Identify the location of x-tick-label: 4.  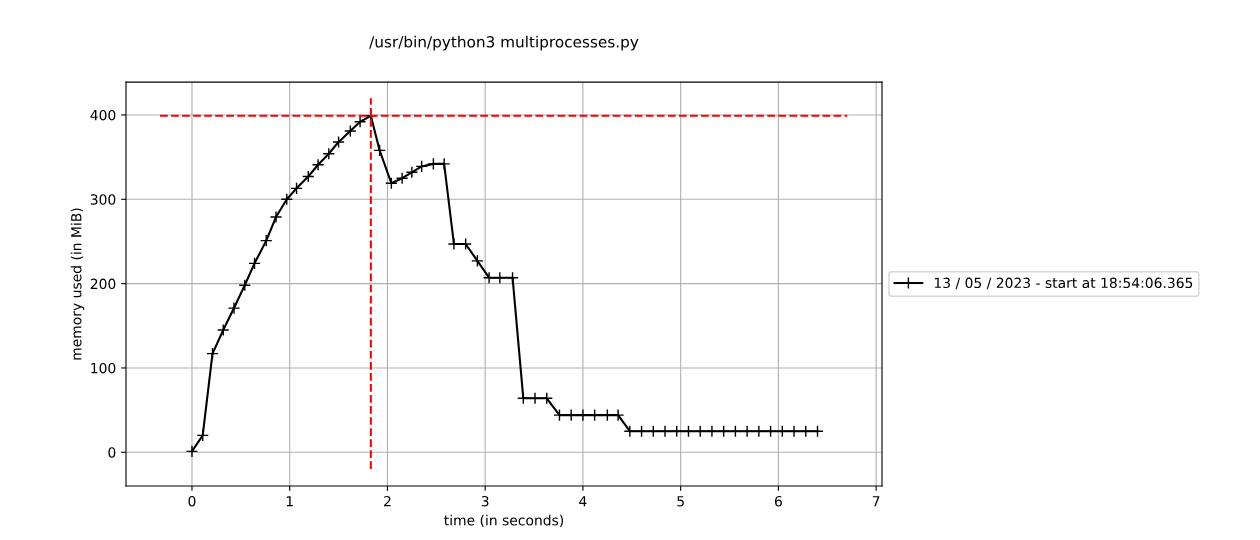
(583, 501).